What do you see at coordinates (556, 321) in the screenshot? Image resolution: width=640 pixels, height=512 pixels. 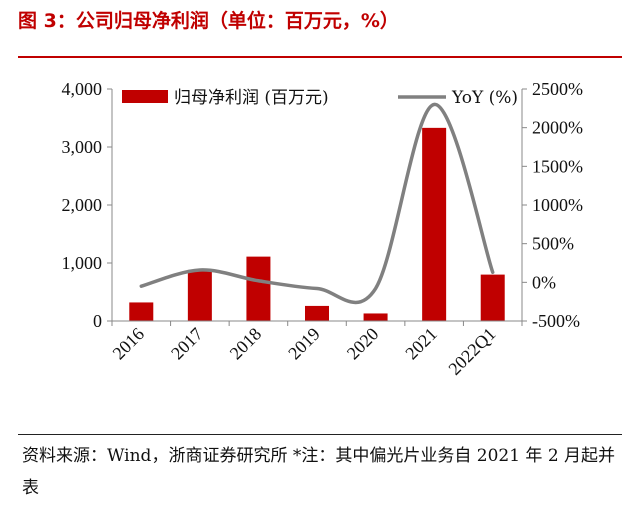 I see `right-tick-label: -500%` at bounding box center [556, 321].